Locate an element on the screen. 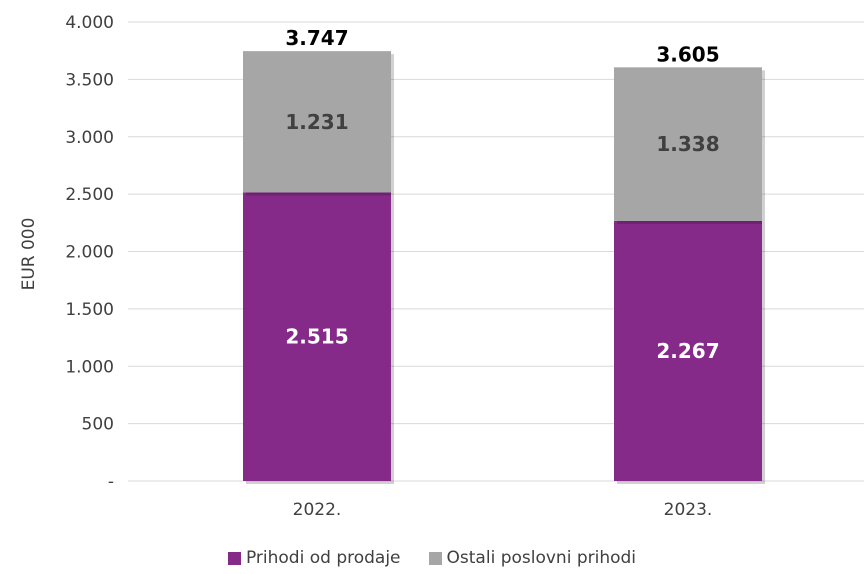 Image resolution: width=864 pixels, height=574 pixels. segment-value-label: 1.338 is located at coordinates (687, 144).